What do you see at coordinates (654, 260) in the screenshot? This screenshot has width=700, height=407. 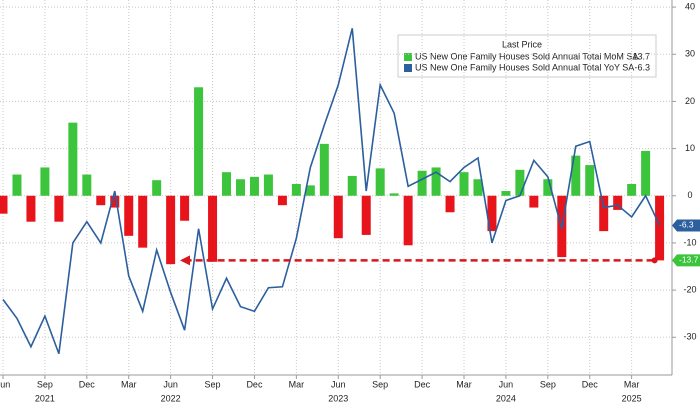 I see `arrow-dot` at bounding box center [654, 260].